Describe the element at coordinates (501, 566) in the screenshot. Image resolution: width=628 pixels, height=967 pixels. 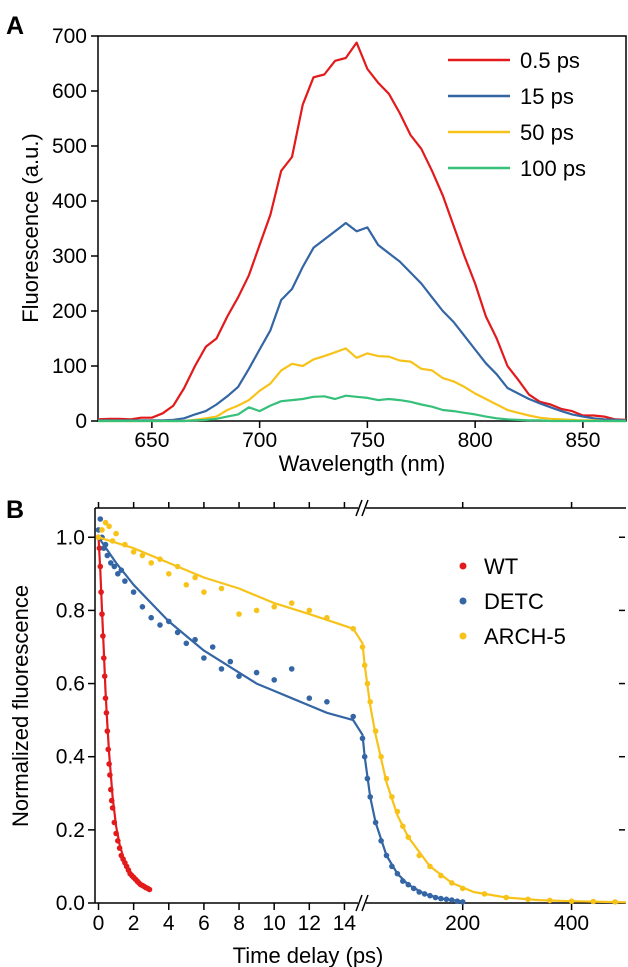
I see `legend-label-1: WT` at that location.